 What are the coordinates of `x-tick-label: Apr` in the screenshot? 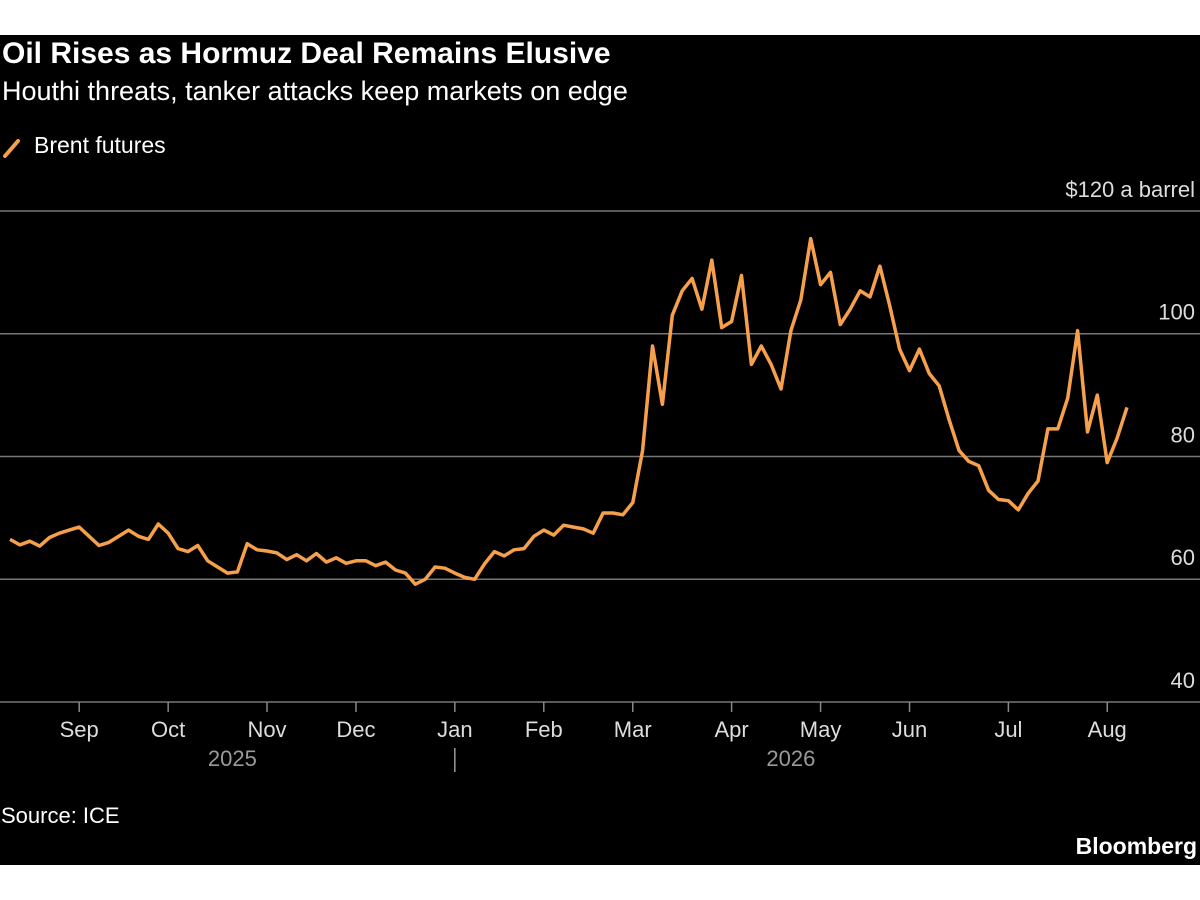 It's located at (731, 729).